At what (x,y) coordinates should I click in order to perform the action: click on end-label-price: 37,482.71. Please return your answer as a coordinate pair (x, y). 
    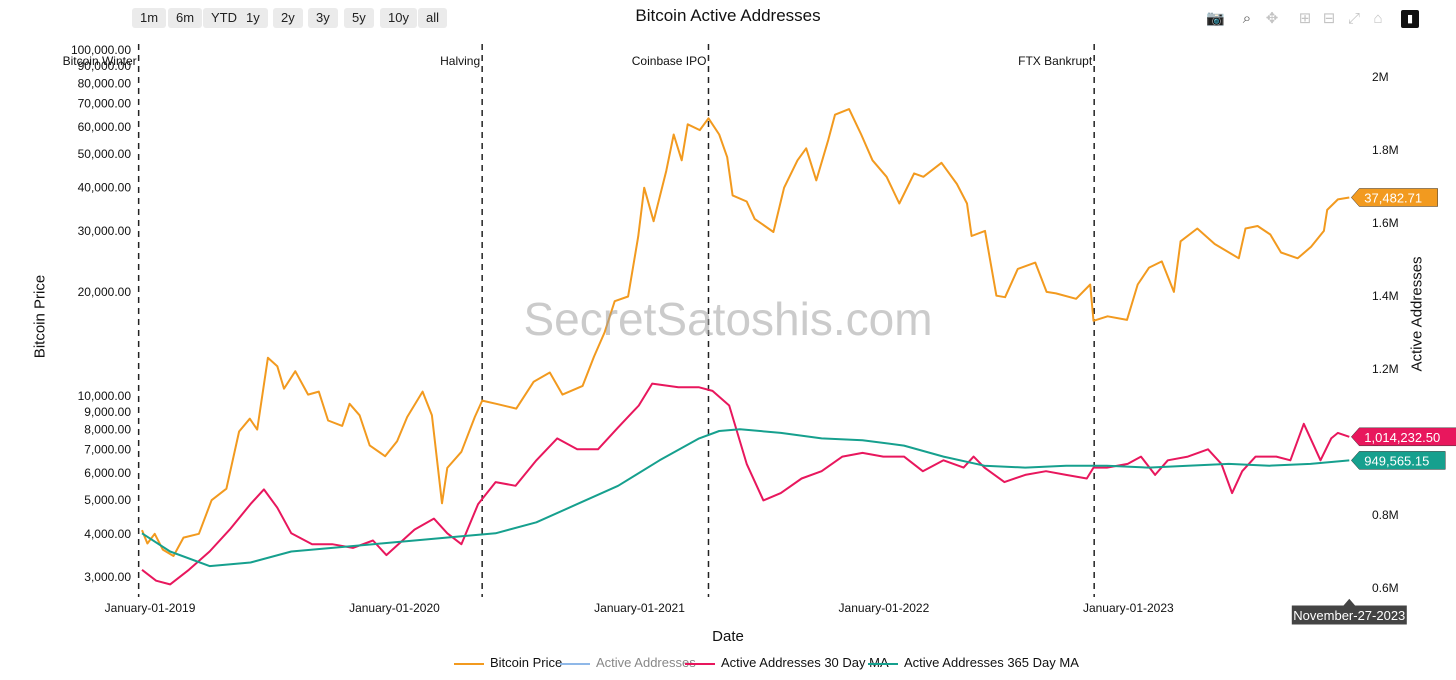
    Looking at the image, I should click on (1393, 197).